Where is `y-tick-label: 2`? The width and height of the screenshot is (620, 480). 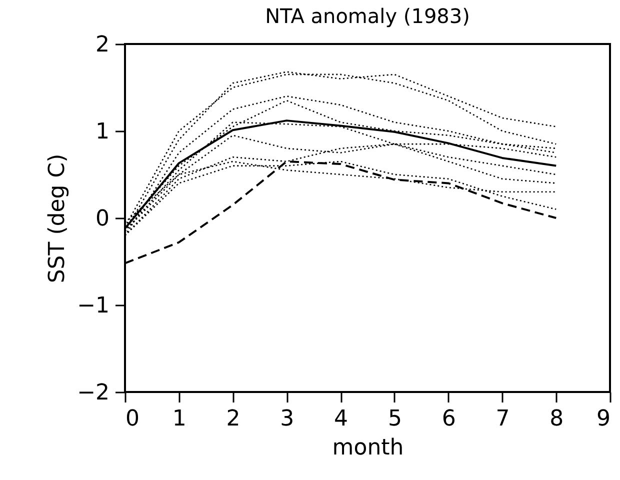
y-tick-label: 2 is located at coordinates (103, 45).